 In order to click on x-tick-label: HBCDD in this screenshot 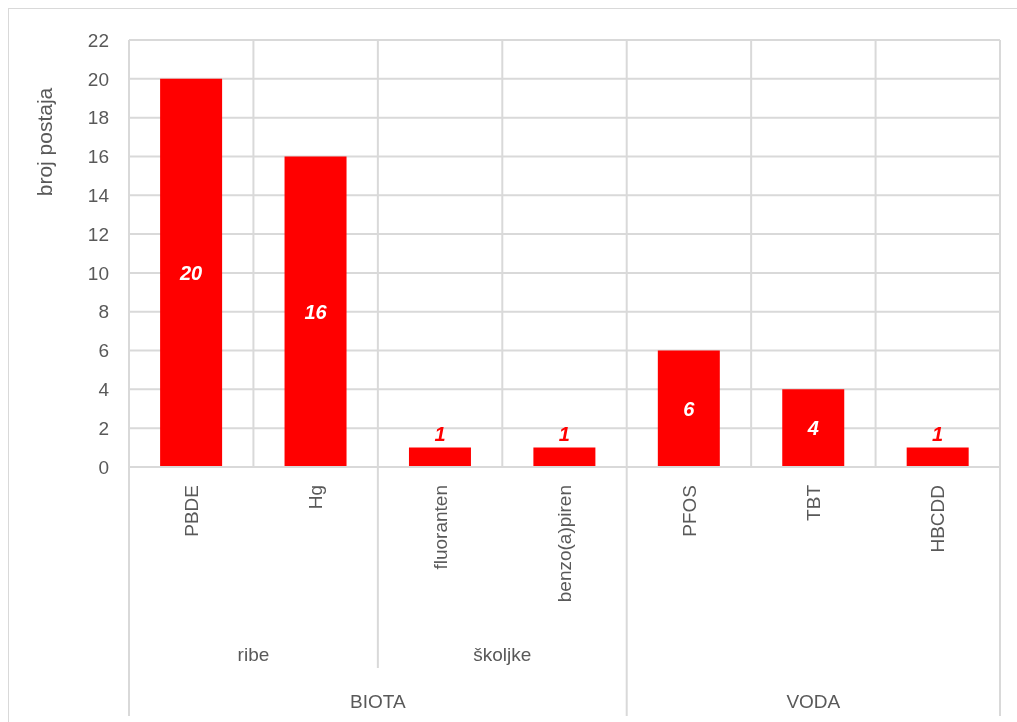, I will do `click(938, 519)`.